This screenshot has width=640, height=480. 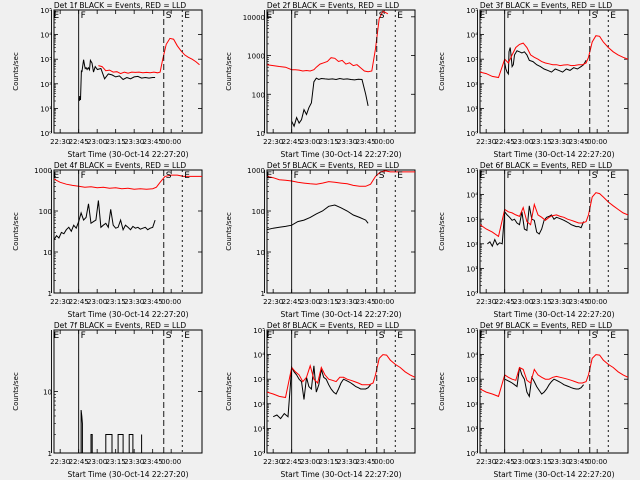 I want to click on y-tick-label: 10, so click(x=260, y=253).